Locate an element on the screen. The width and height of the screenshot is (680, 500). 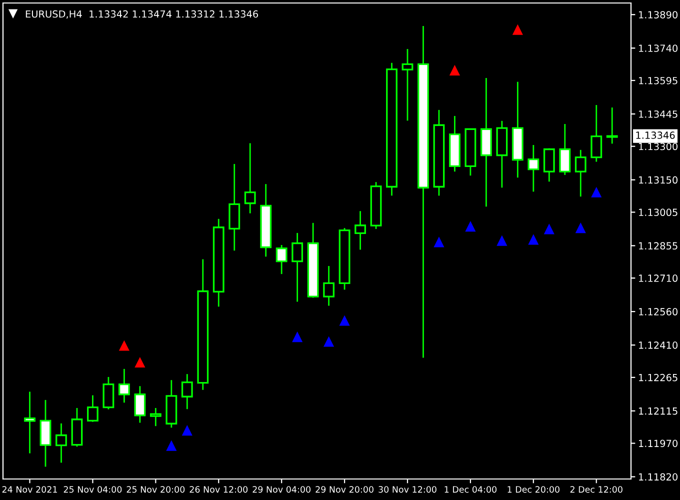
y-tick-label: 1.13445 is located at coordinates (658, 114).